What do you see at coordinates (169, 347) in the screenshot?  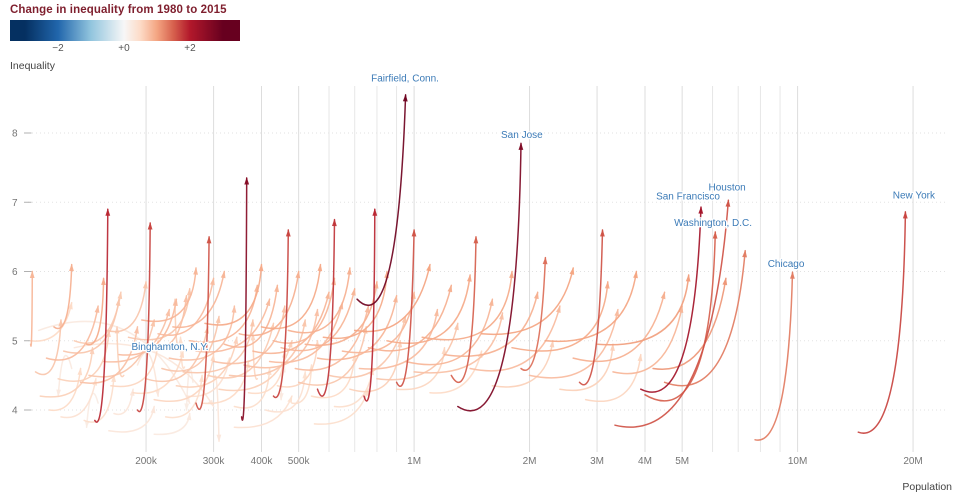 I see `city-label: Binghamton, N.Y.` at bounding box center [169, 347].